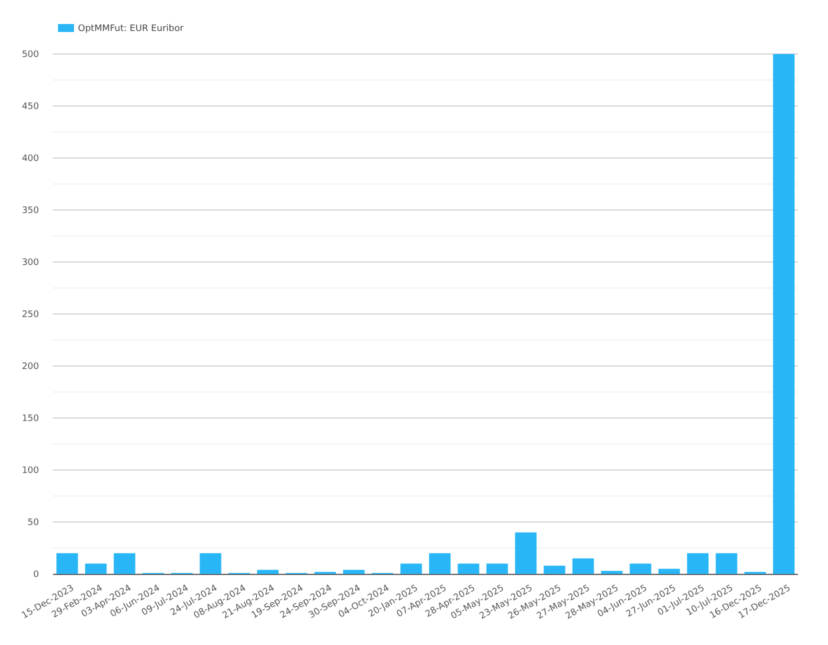  I want to click on y-tick-label: 200, so click(31, 367).